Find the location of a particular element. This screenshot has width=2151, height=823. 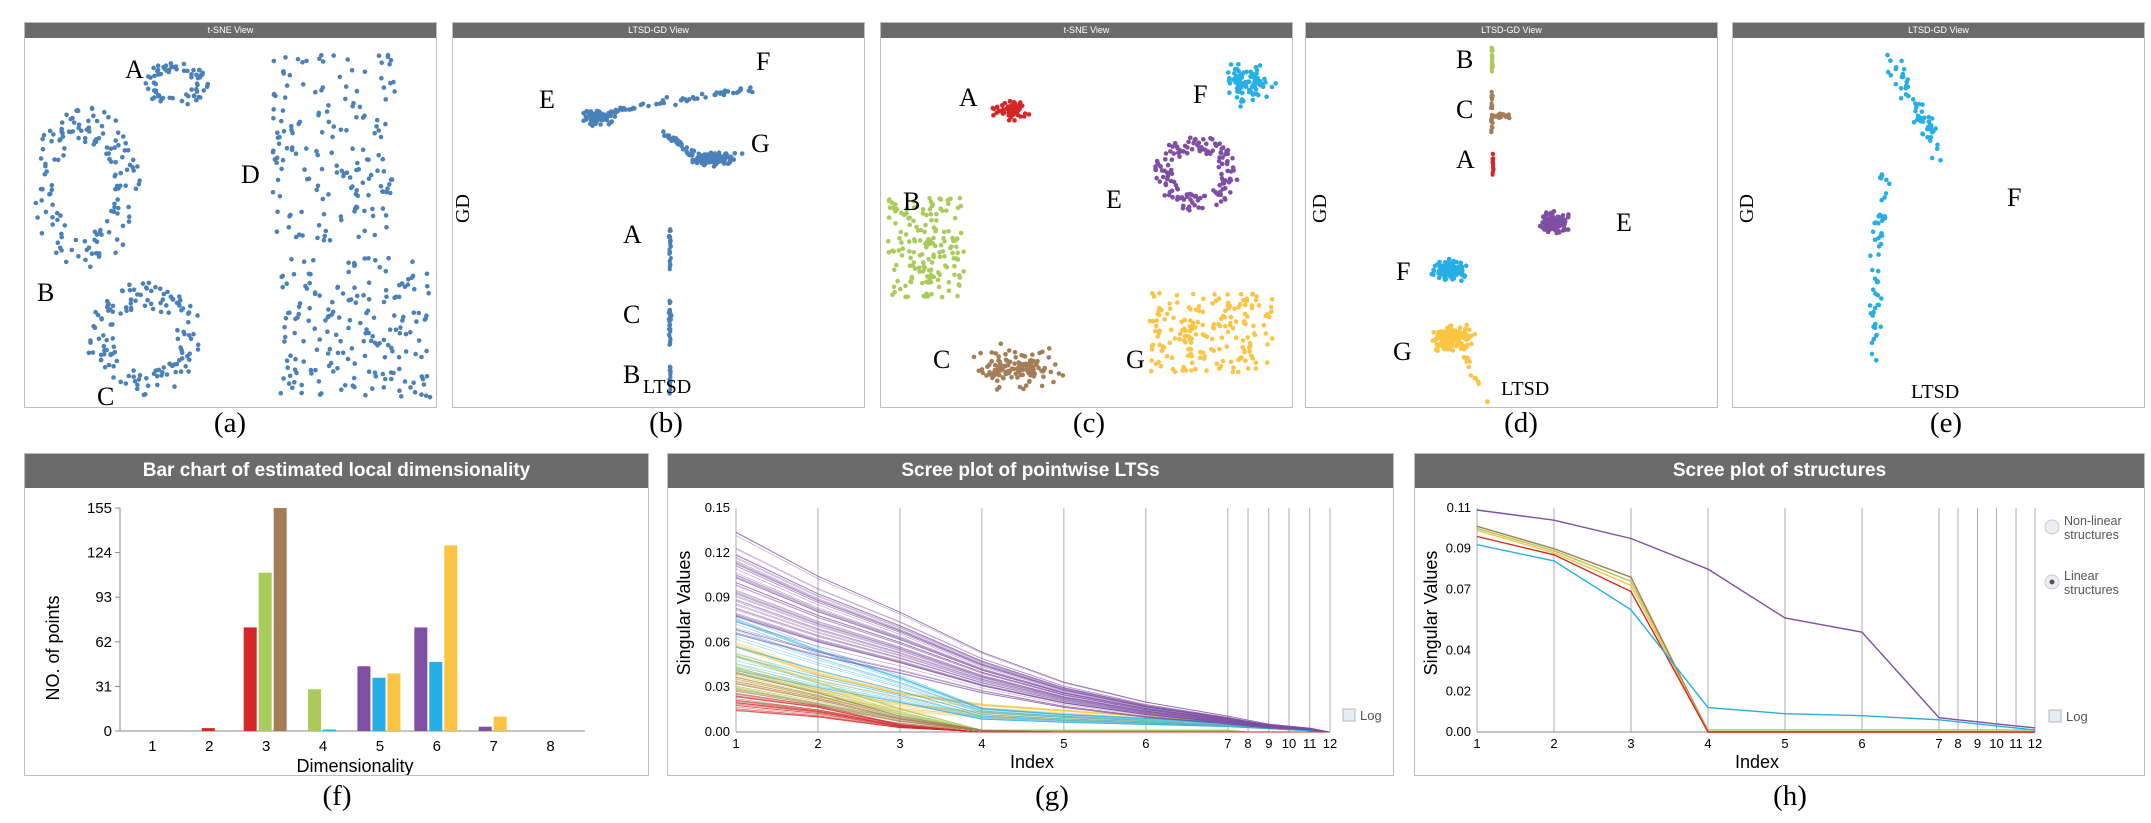

legend-linear-line1: Linear is located at coordinates (2081, 576).